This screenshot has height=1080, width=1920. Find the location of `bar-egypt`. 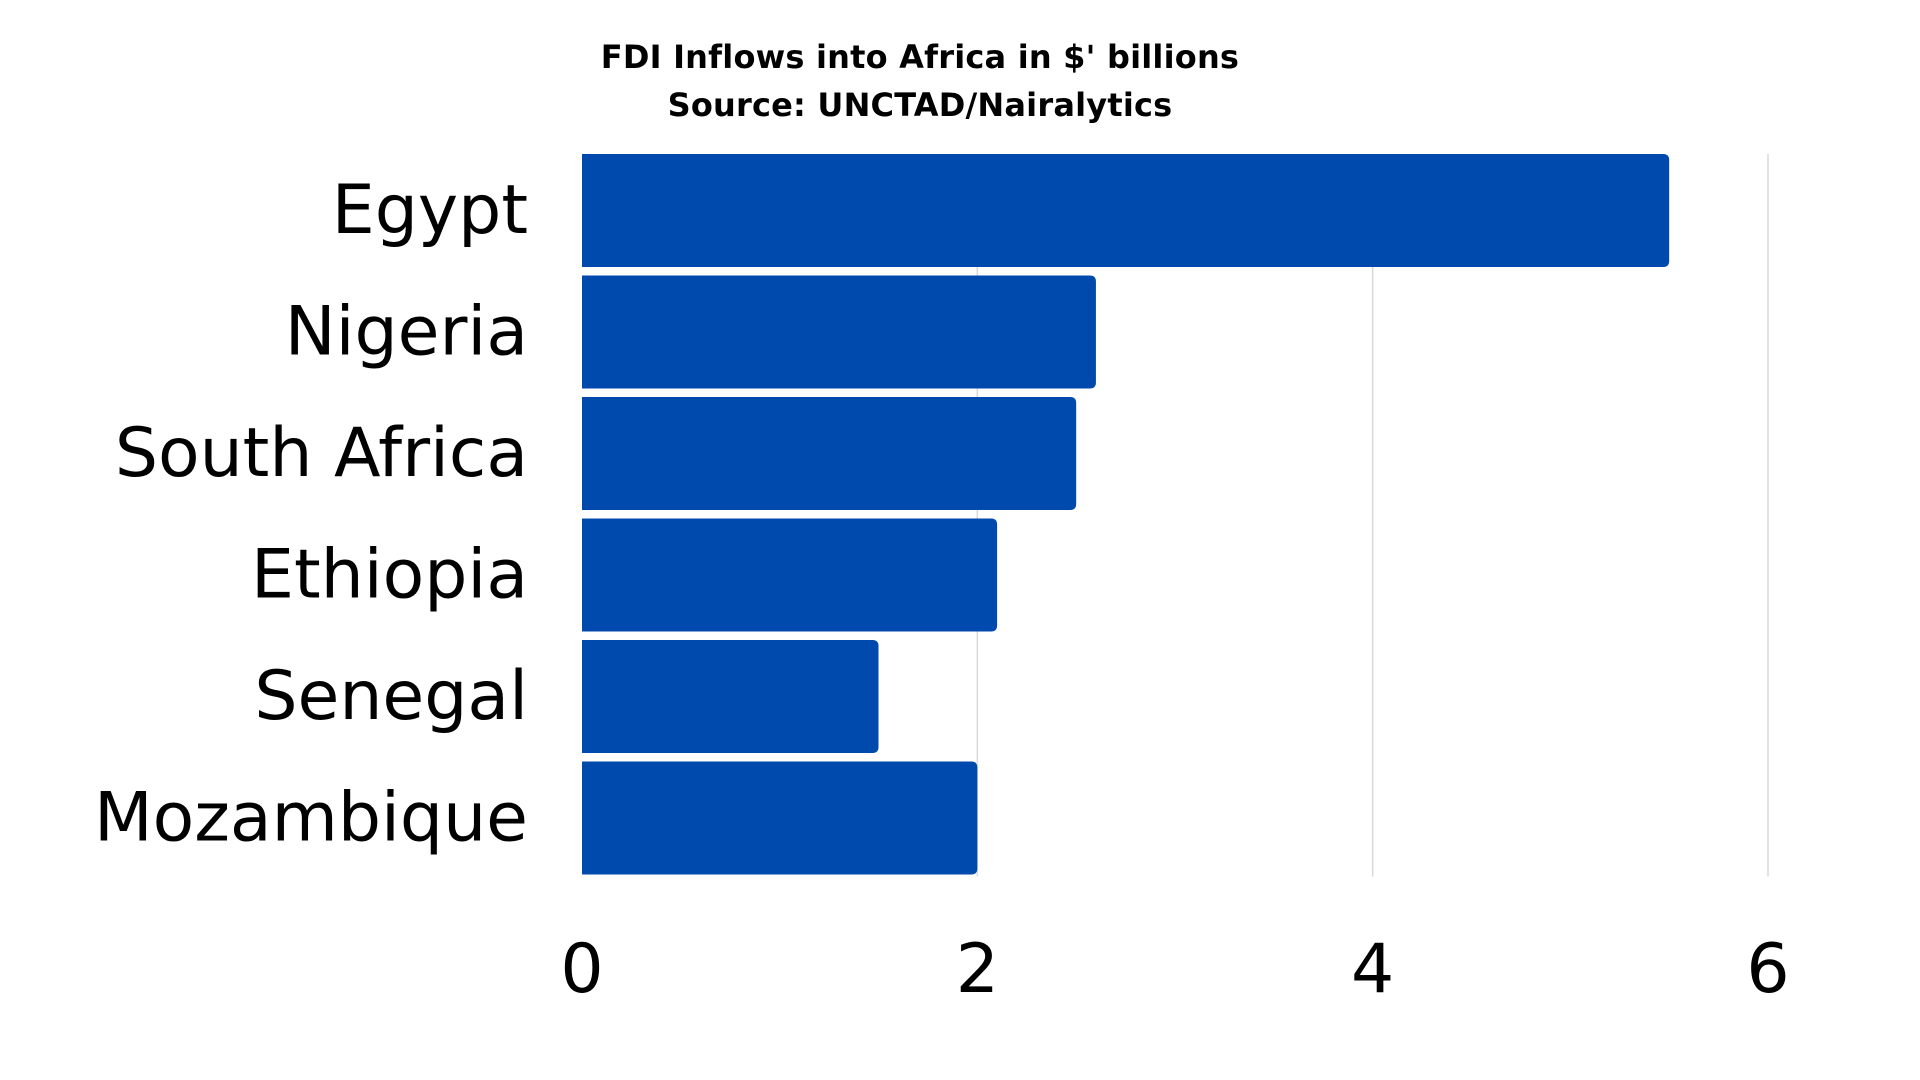

bar-egypt is located at coordinates (1126, 210).